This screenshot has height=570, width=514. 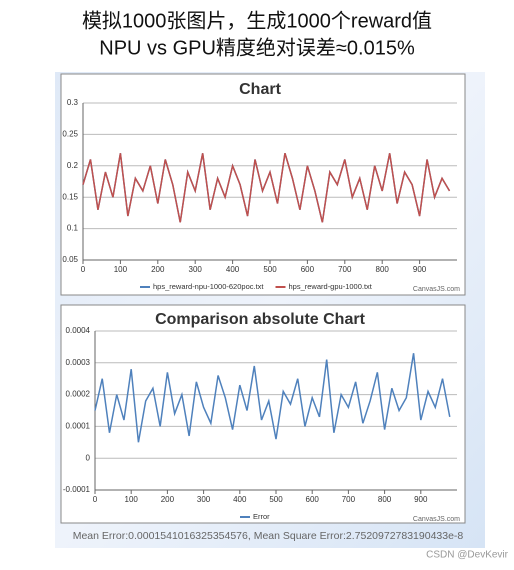 What do you see at coordinates (78, 330) in the screenshot?
I see `y-tick-label: 0.0004` at bounding box center [78, 330].